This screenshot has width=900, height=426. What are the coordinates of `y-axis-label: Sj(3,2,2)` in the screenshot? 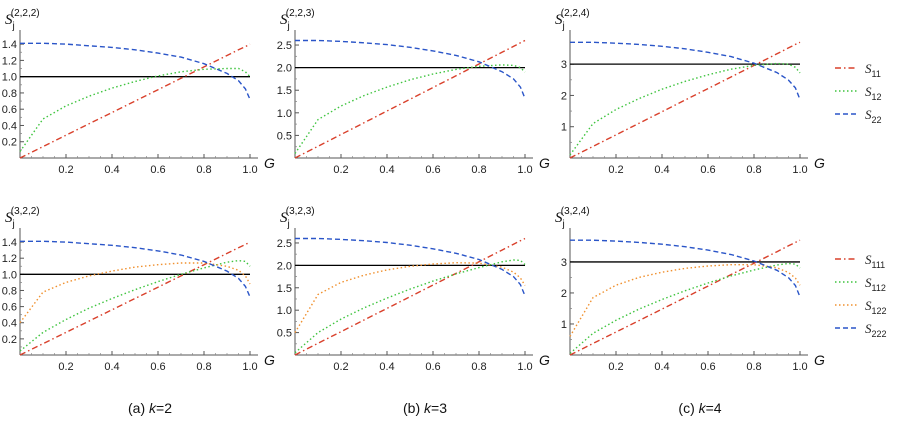 It's located at (22, 218).